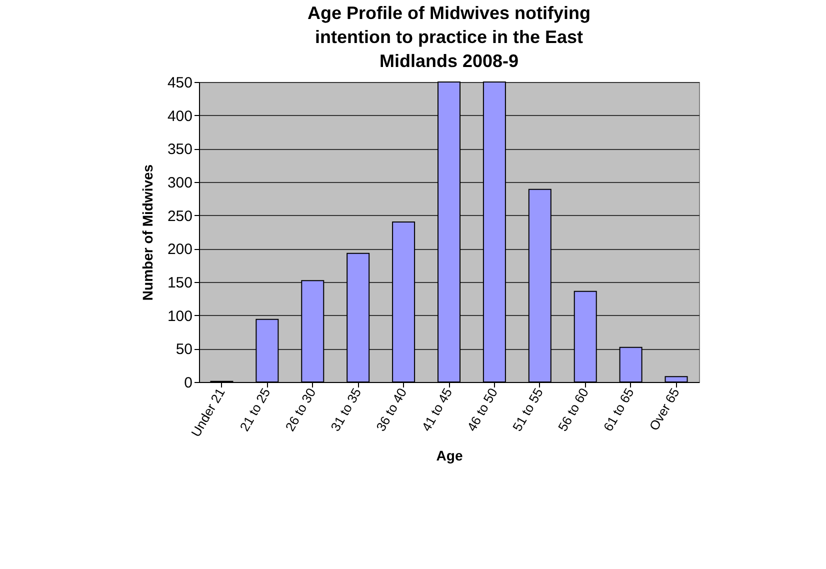 The image size is (826, 569). Describe the element at coordinates (147, 232) in the screenshot. I see `y-axis-title: Number of Midwives` at that location.